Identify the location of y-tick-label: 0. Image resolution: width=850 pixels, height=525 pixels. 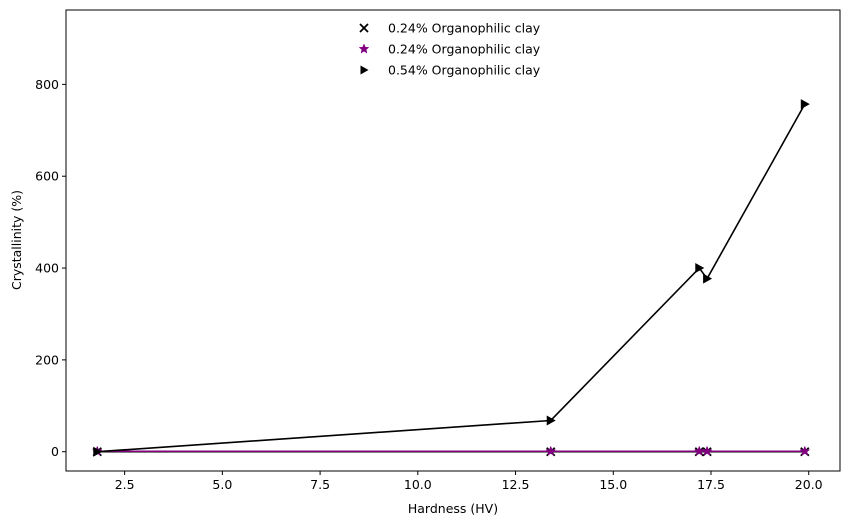
(55, 451).